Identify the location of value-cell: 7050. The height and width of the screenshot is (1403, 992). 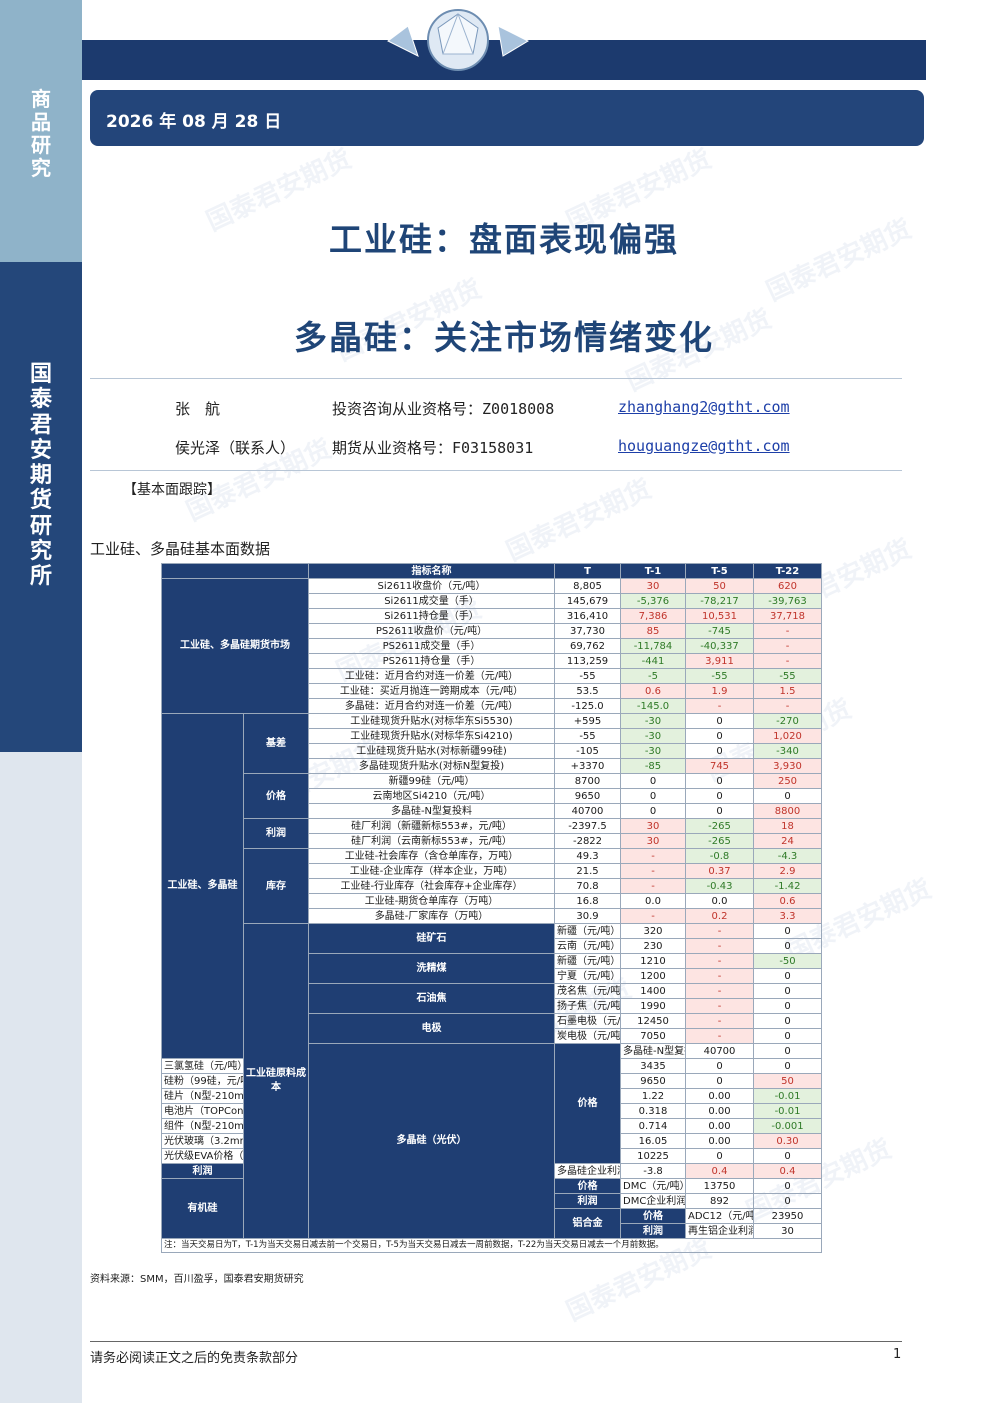
(653, 1036).